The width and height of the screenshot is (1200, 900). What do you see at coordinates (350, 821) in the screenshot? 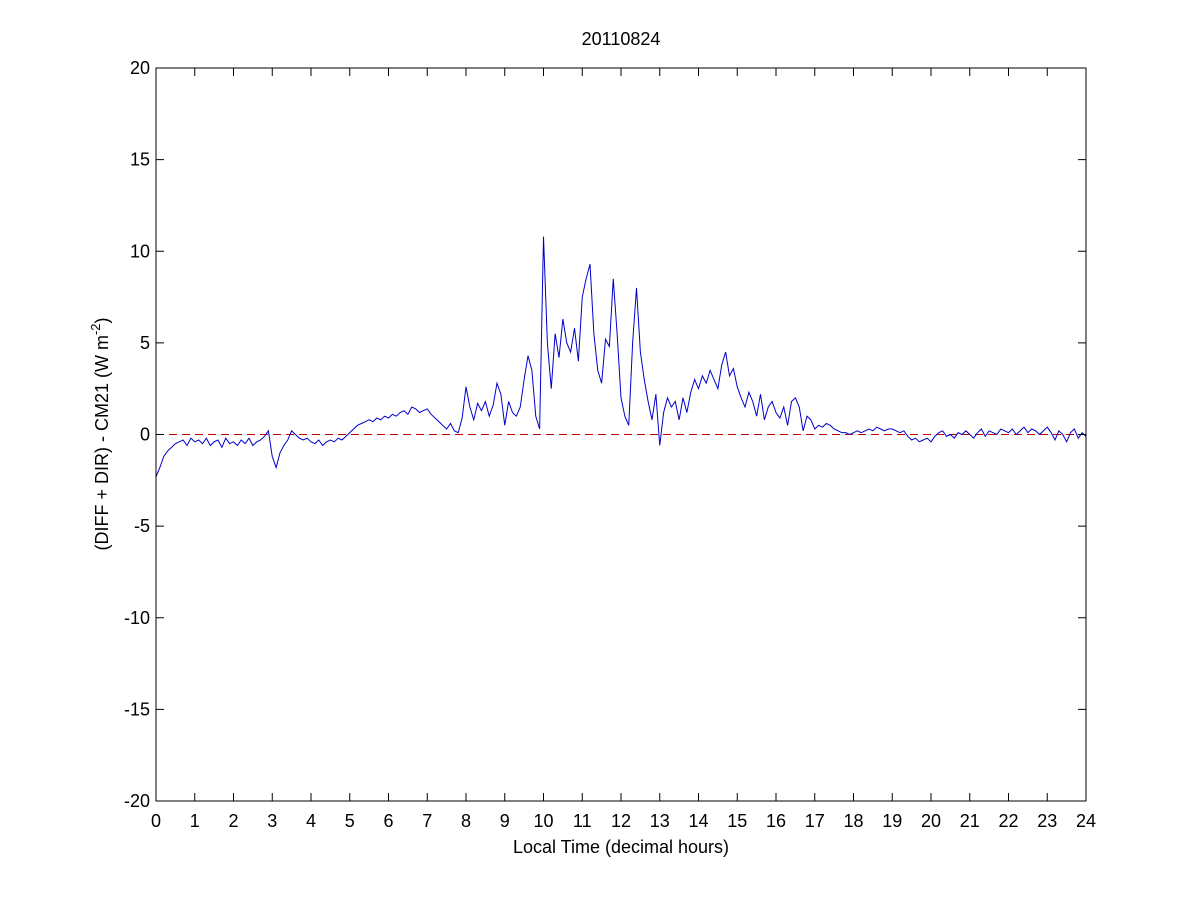
I see `x-tick-label: 5` at bounding box center [350, 821].